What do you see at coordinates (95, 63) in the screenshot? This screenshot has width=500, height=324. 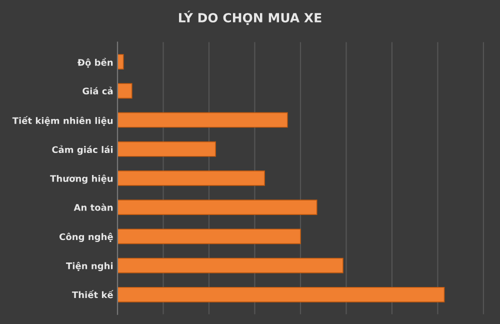 I see `y-tick-label: Độ bền` at bounding box center [95, 63].